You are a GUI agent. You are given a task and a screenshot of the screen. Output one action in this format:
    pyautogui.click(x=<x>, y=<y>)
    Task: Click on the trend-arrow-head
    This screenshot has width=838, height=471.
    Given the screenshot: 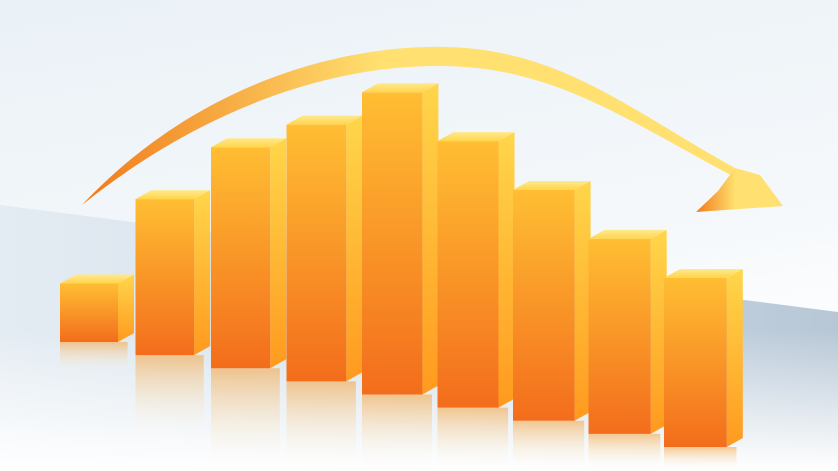 What is the action you would take?
    pyautogui.click(x=739, y=190)
    